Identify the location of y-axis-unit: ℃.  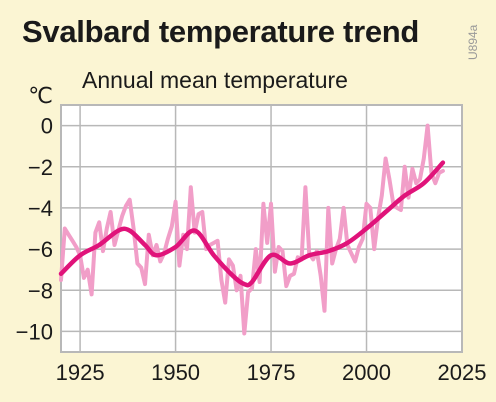
(40, 95).